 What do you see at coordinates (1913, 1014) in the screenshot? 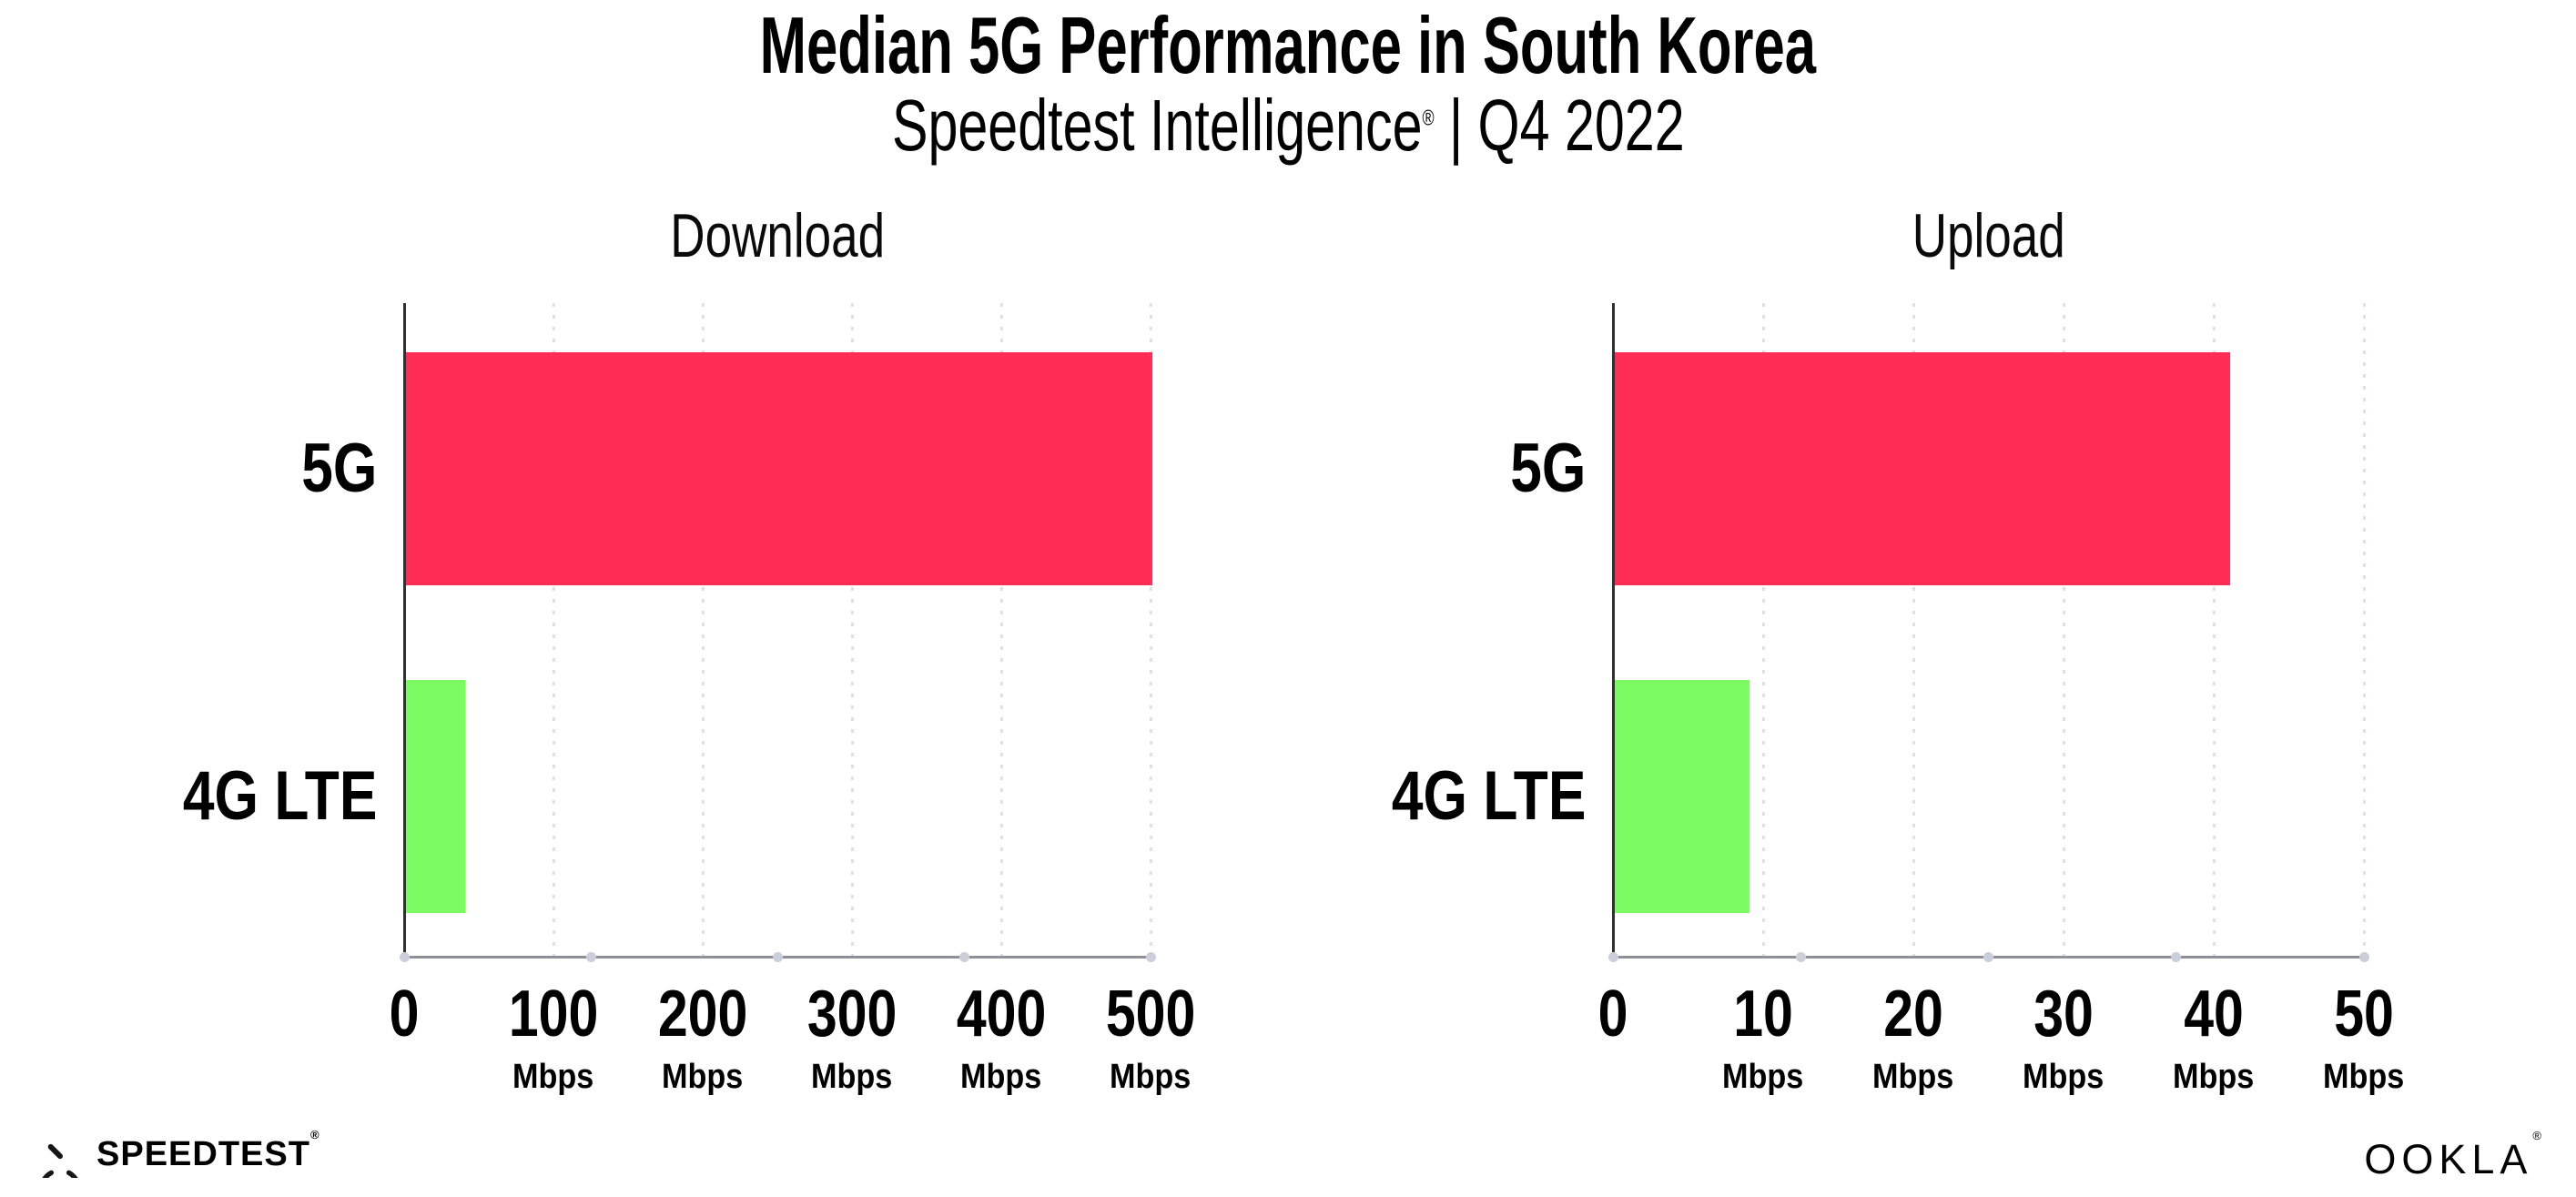
I see `x-tick-label-20: 20` at bounding box center [1913, 1014].